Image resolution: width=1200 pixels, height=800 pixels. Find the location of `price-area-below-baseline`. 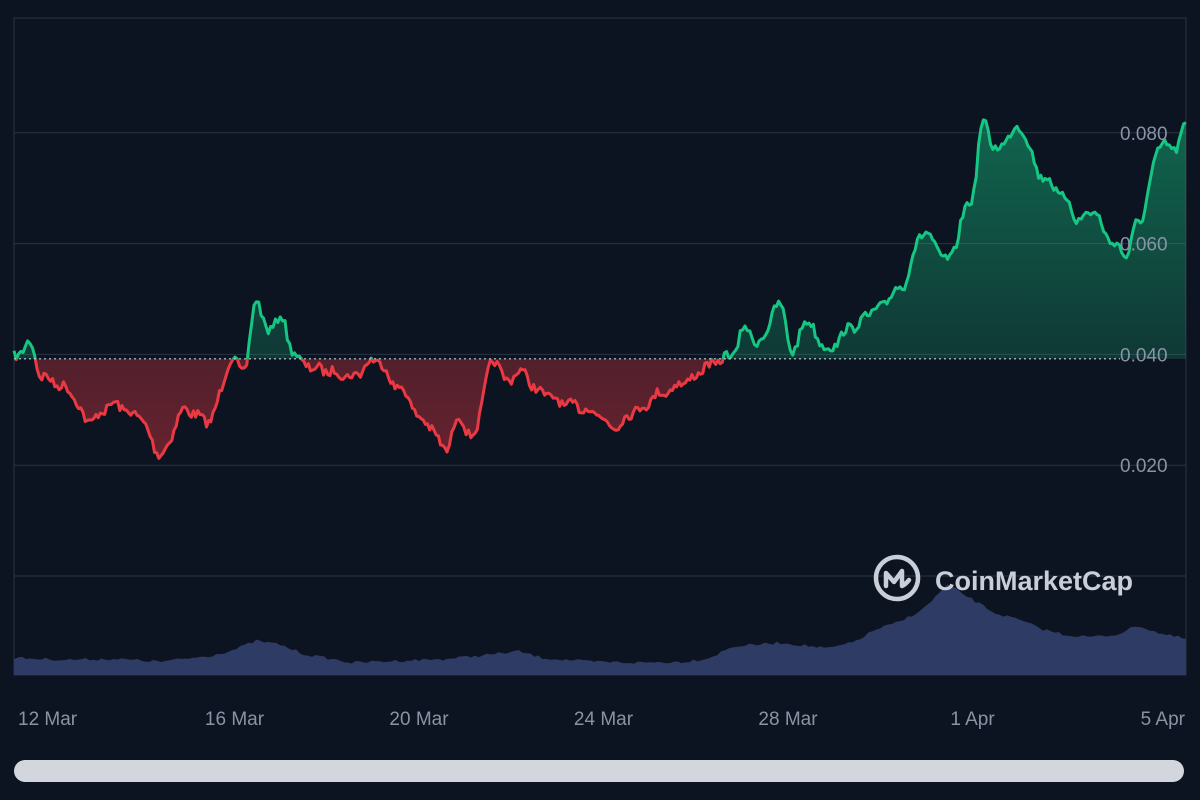

price-area-below-baseline is located at coordinates (370, 408).